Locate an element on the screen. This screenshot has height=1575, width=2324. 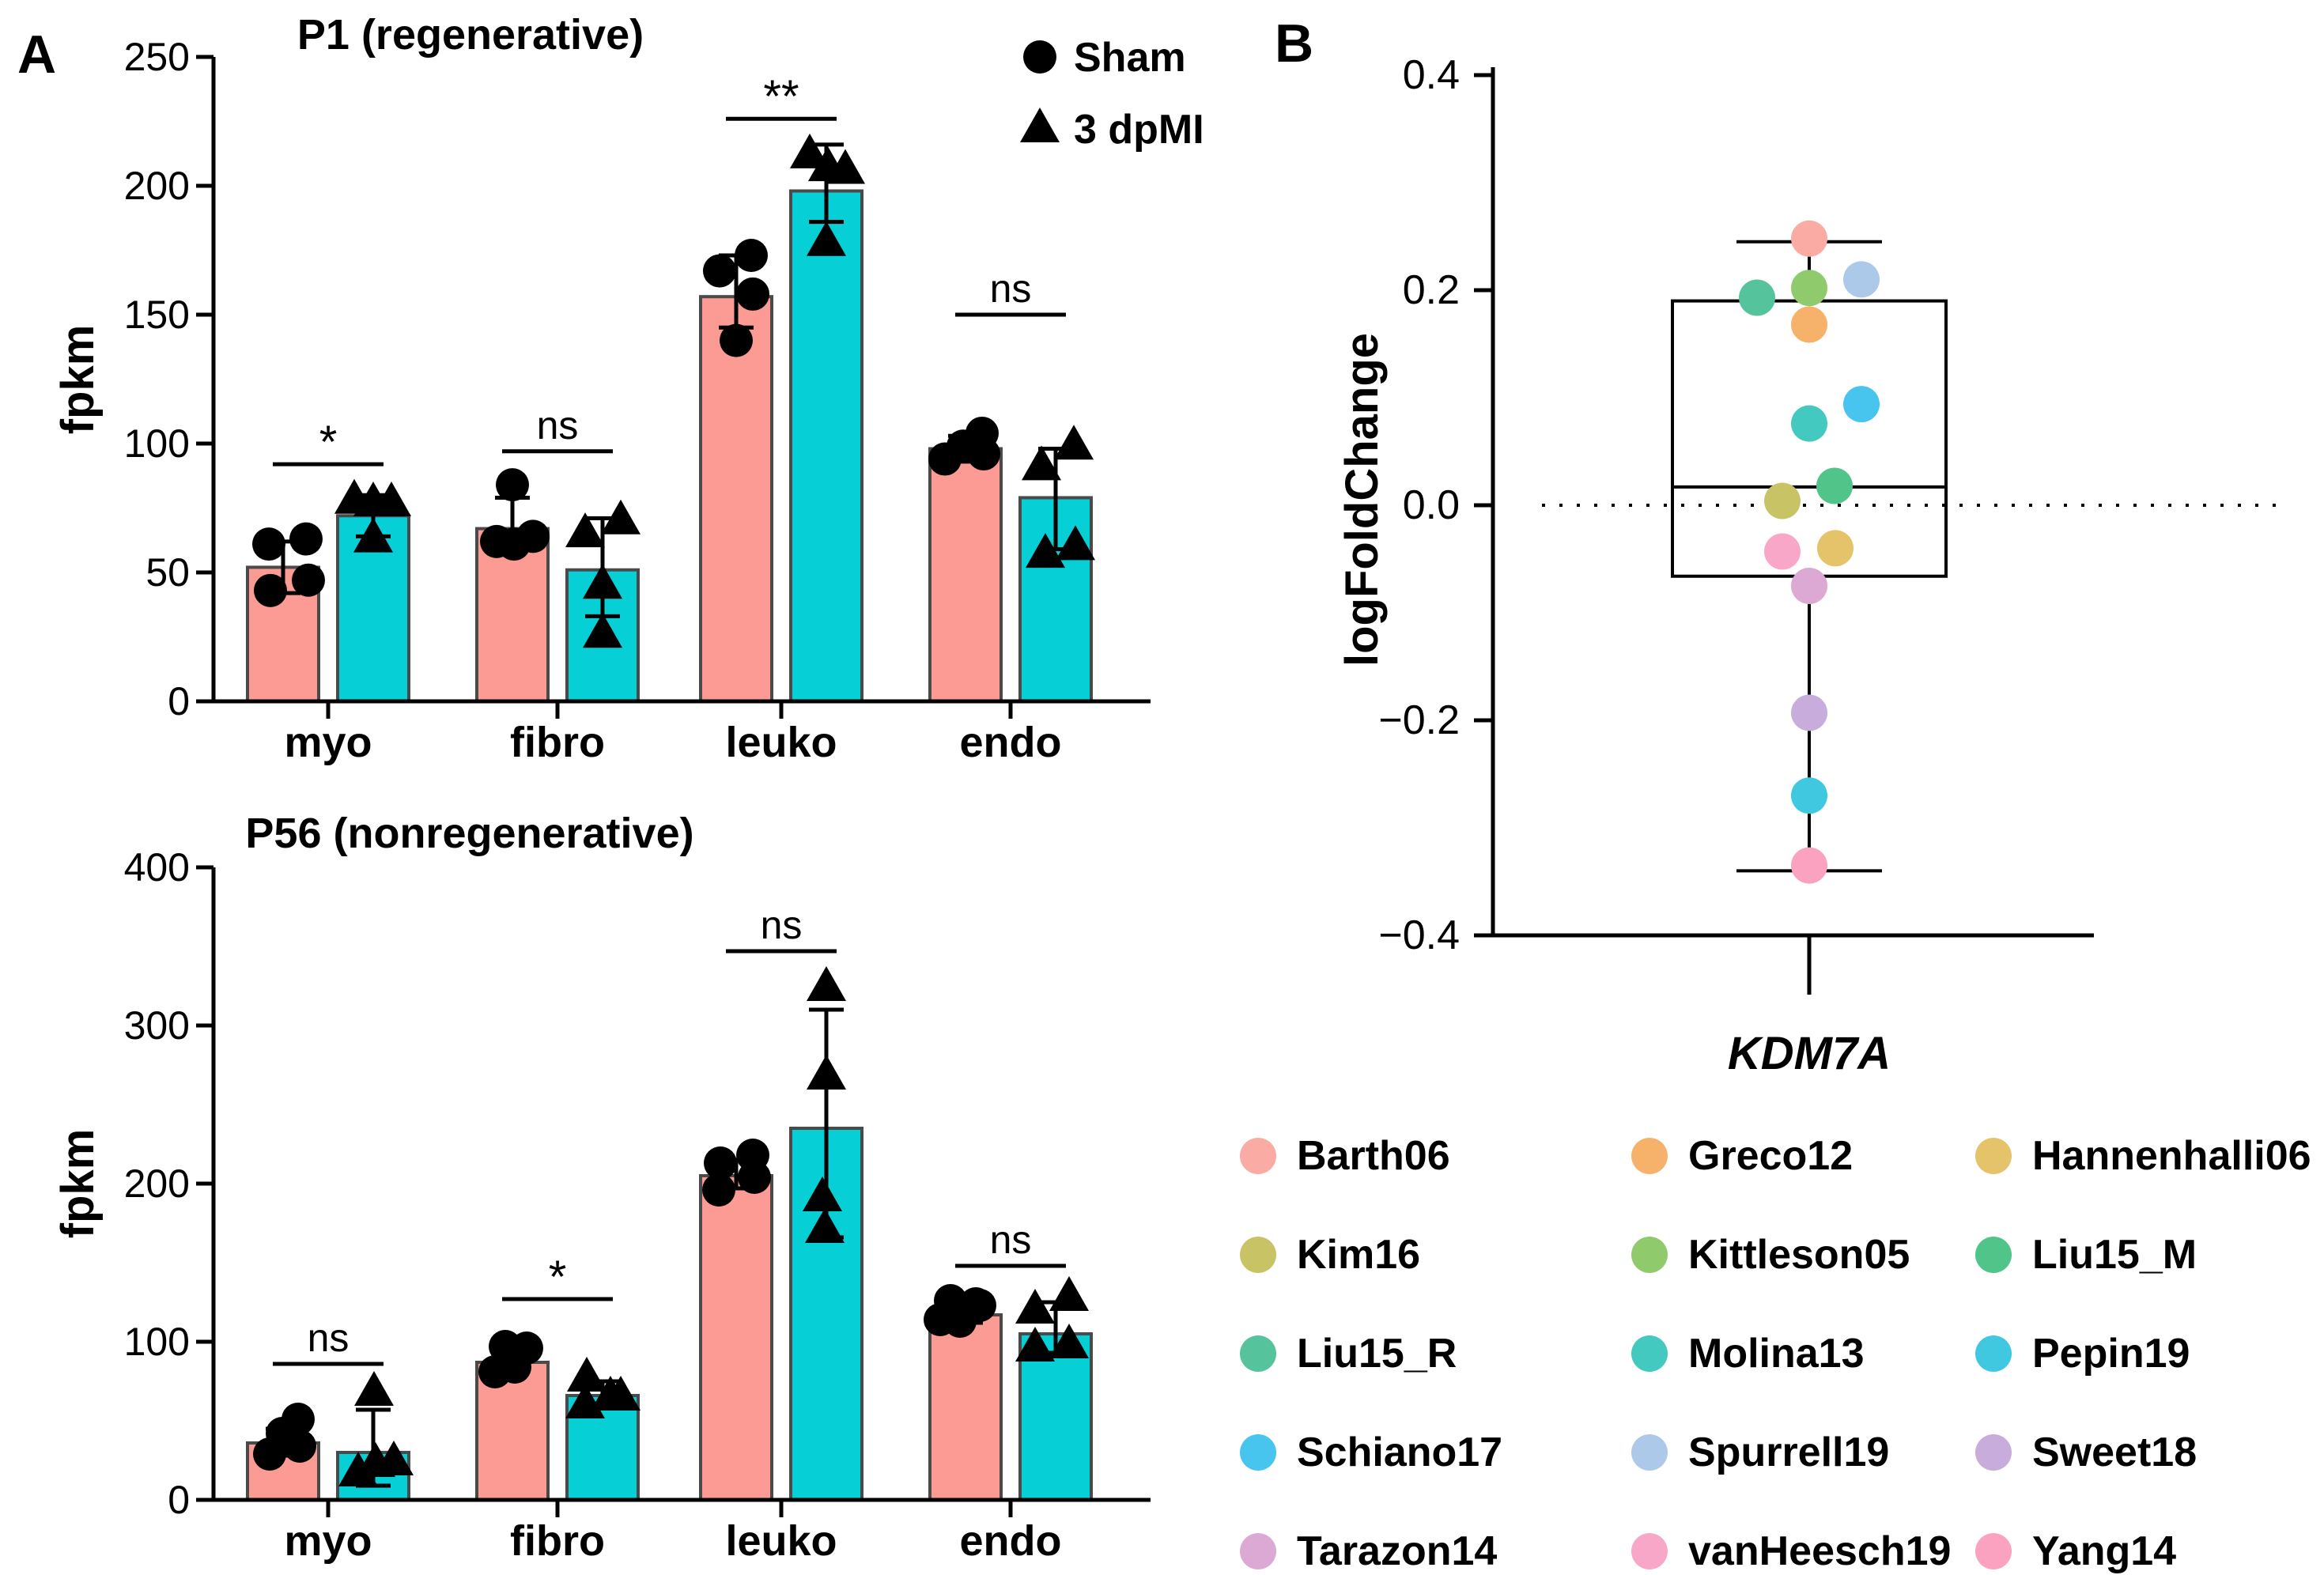
data-points-sham-myo is located at coordinates (289, 564).